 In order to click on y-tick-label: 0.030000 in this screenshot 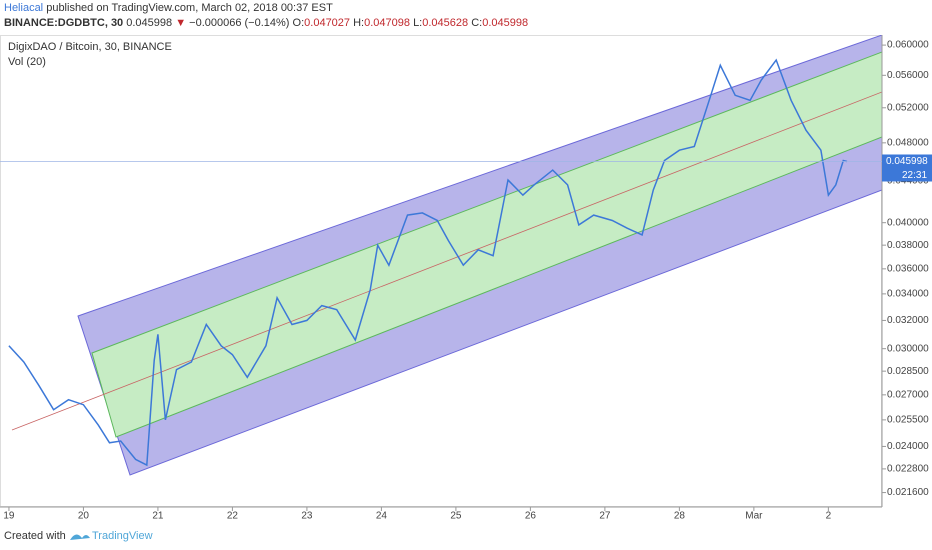, I will do `click(908, 348)`.